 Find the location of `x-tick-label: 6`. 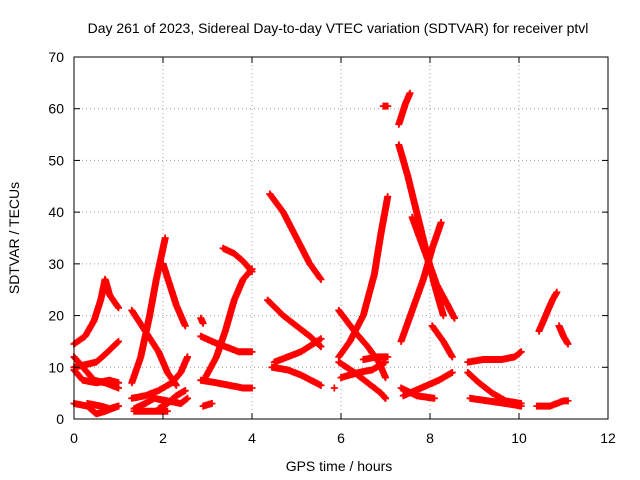

x-tick-label: 6 is located at coordinates (341, 438).